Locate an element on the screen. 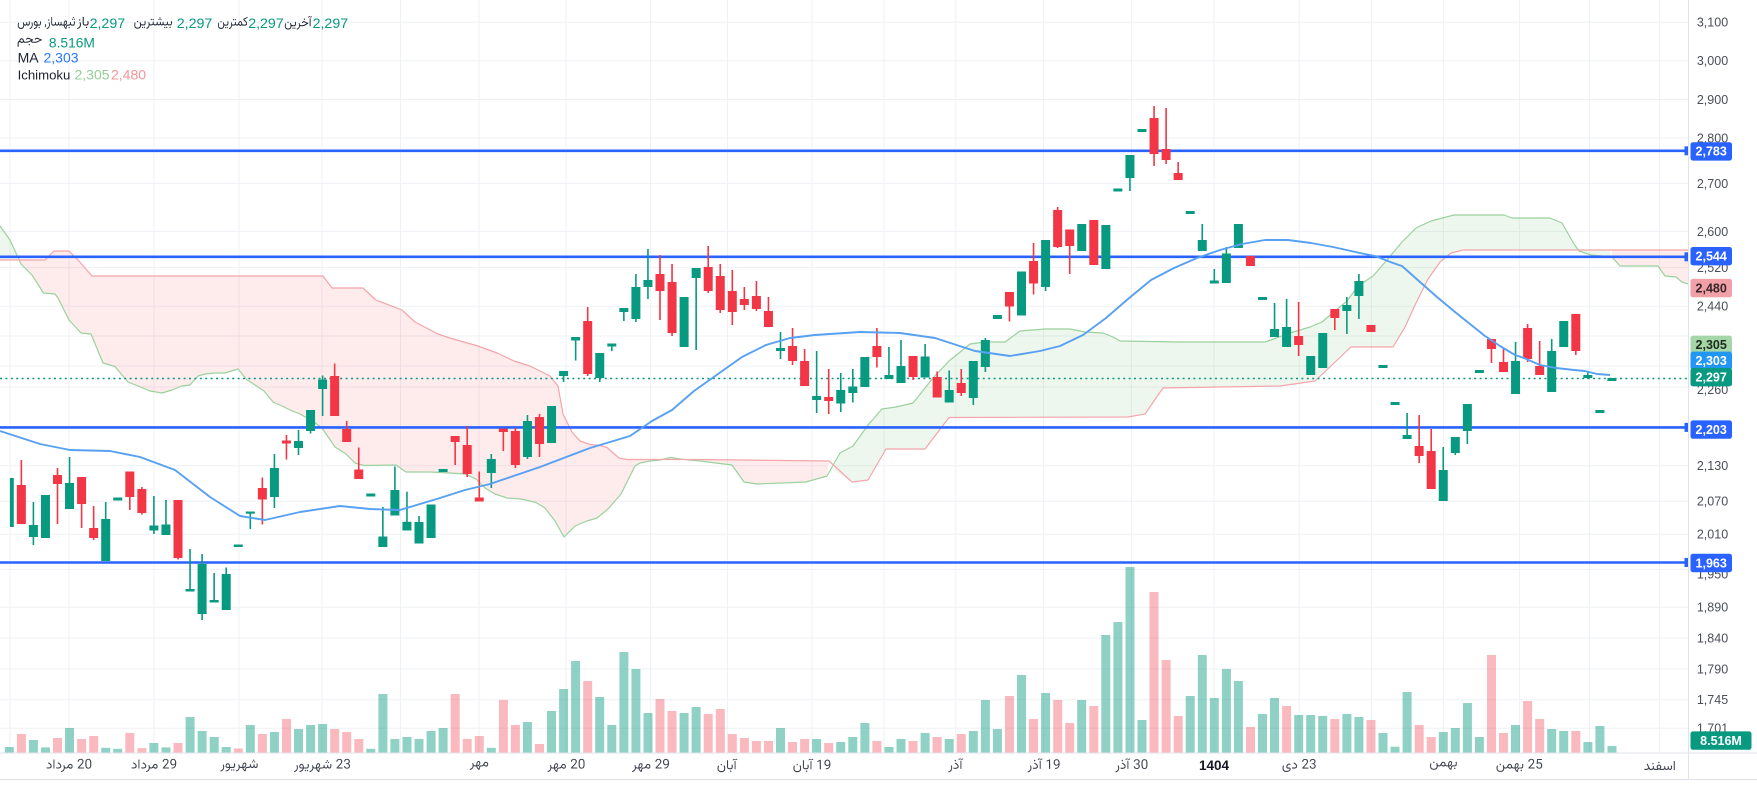  svg-text: 3,000 is located at coordinates (1712, 61).